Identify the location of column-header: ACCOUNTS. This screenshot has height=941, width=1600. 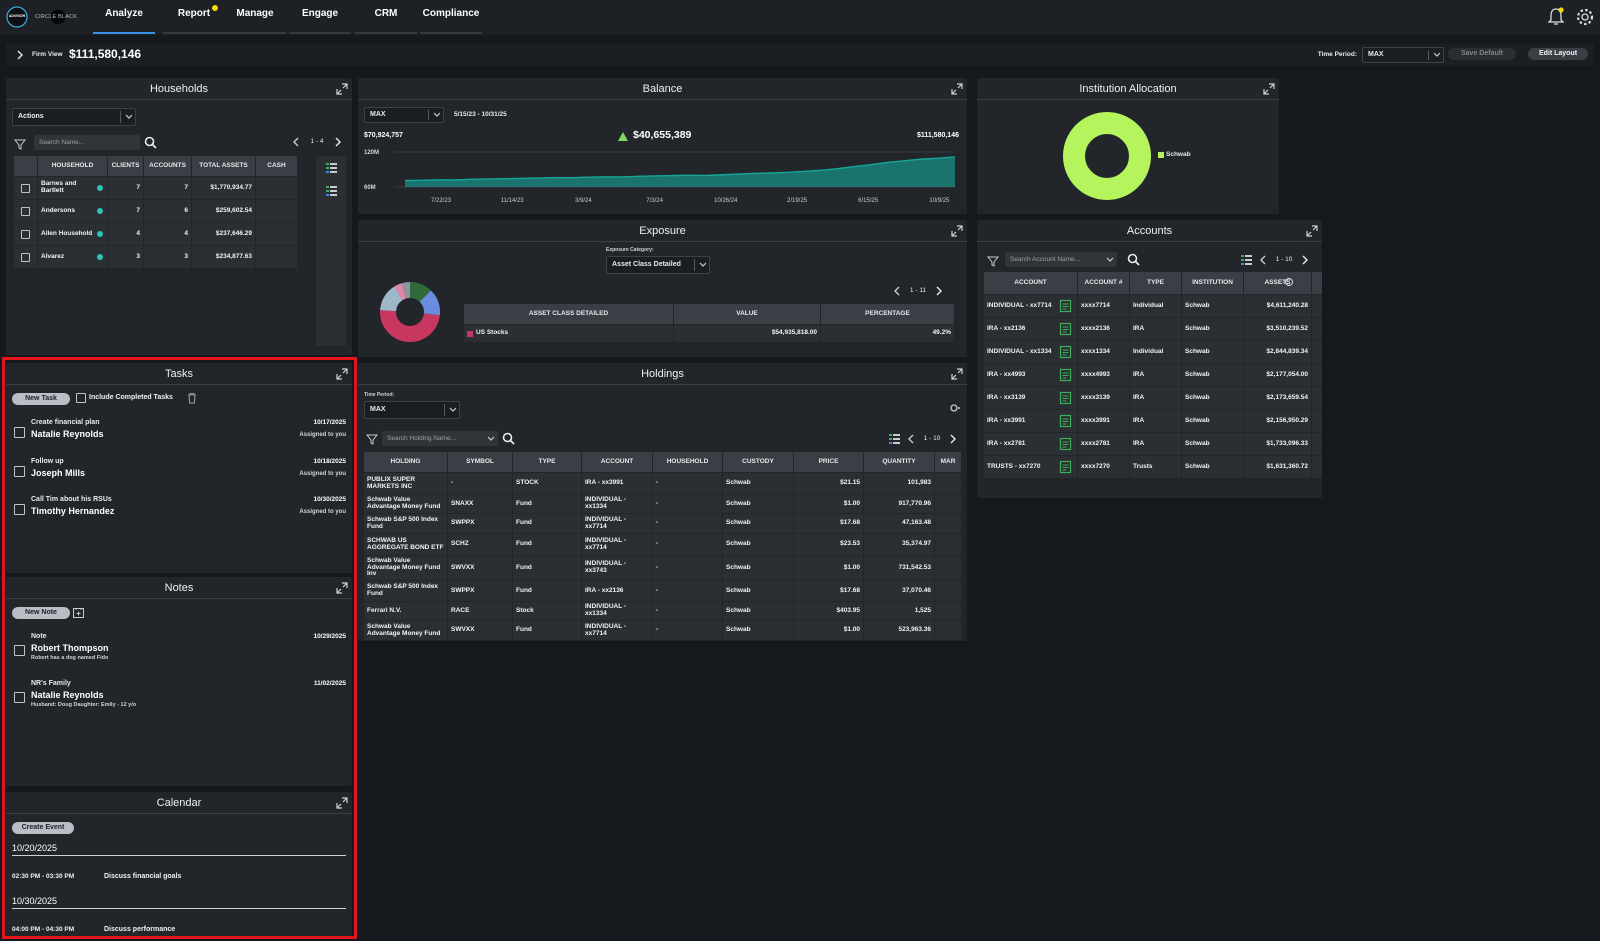
(167, 166).